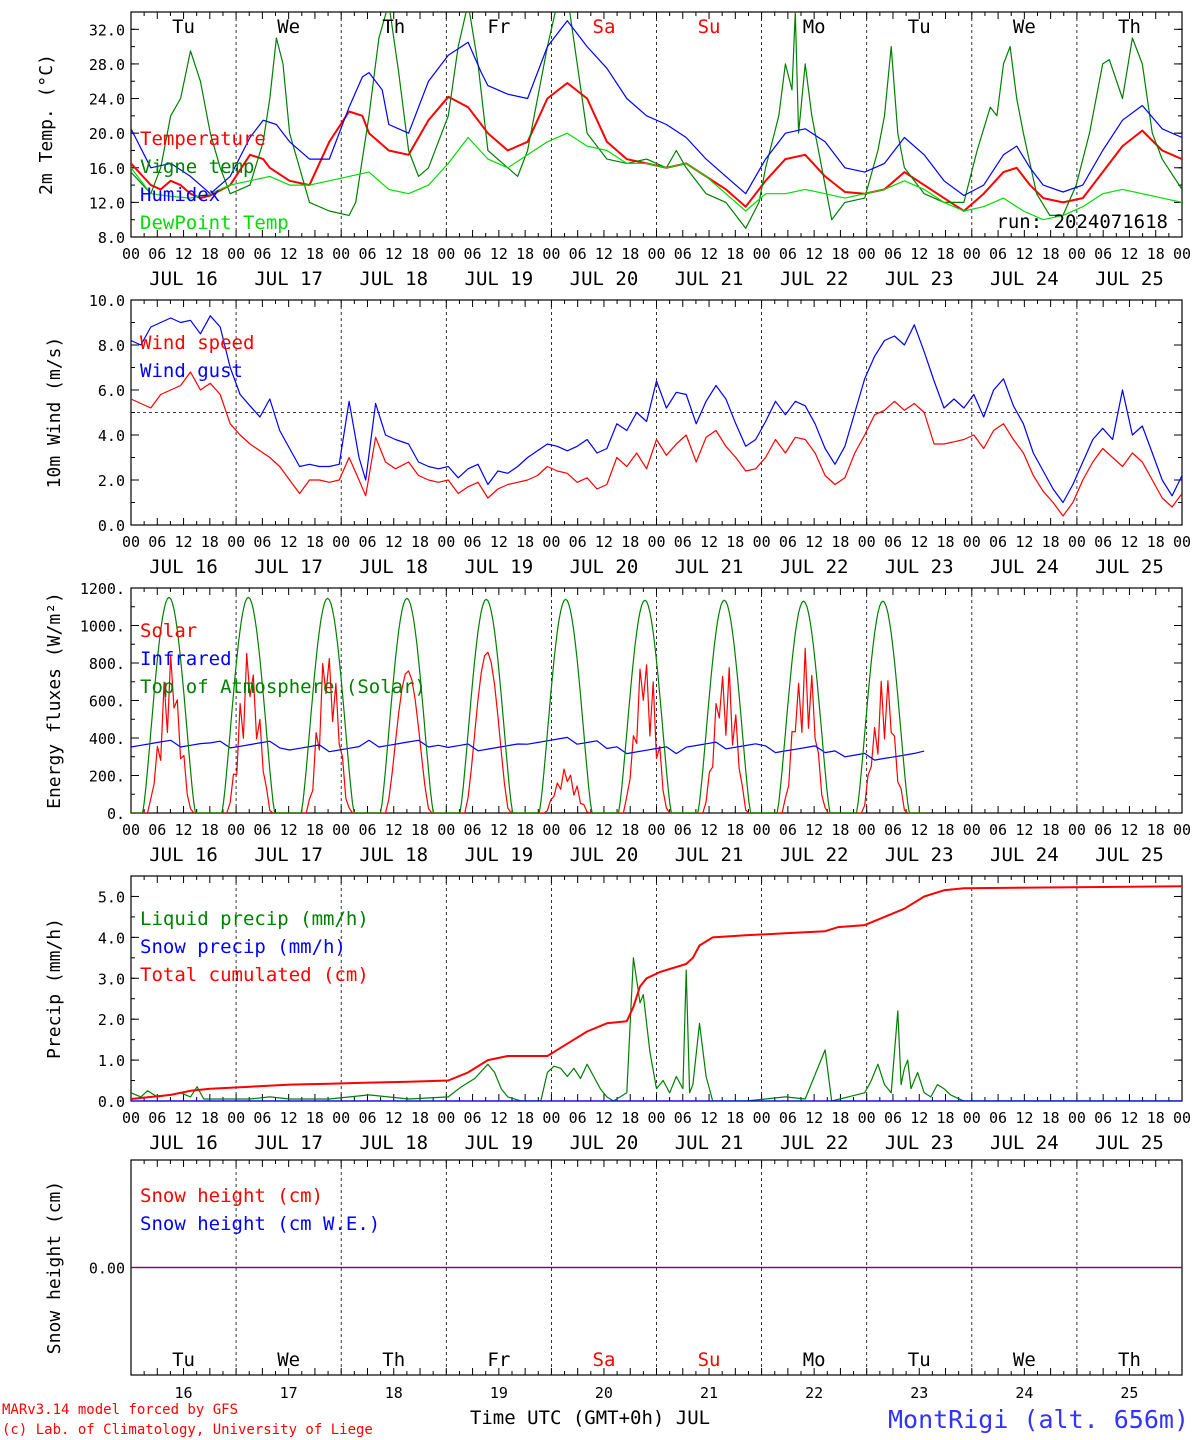 The image size is (1194, 1440). I want to click on legend-entry: Top of Atmosphere (Solar), so click(283, 687).